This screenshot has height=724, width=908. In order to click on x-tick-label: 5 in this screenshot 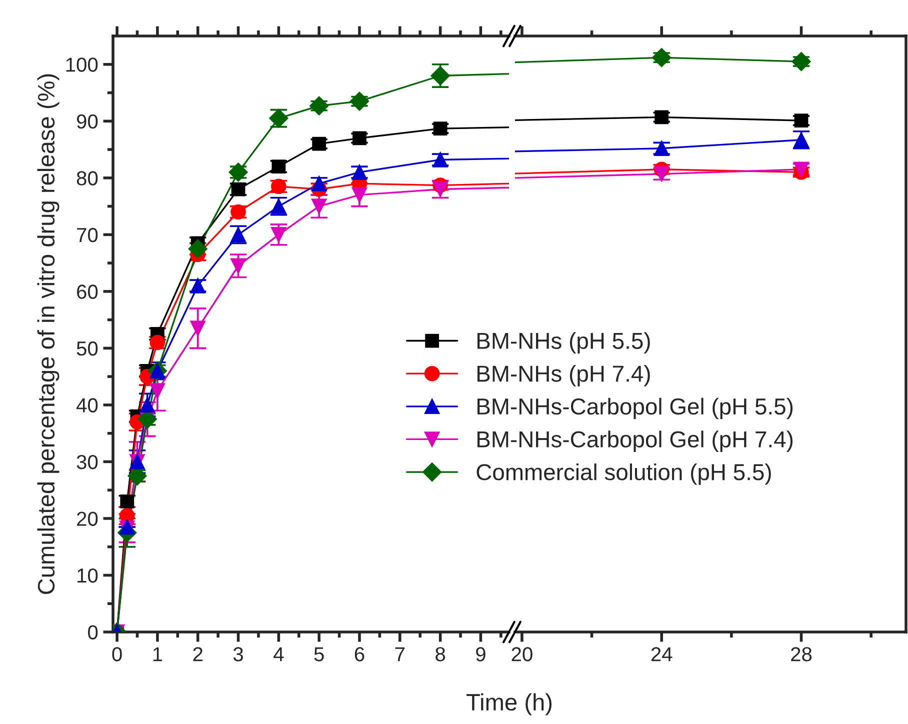, I will do `click(319, 654)`.